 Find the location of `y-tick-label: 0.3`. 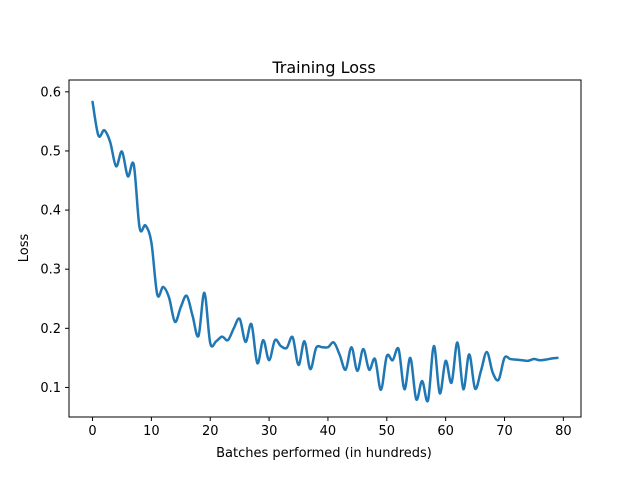

y-tick-label: 0.3 is located at coordinates (50, 270).